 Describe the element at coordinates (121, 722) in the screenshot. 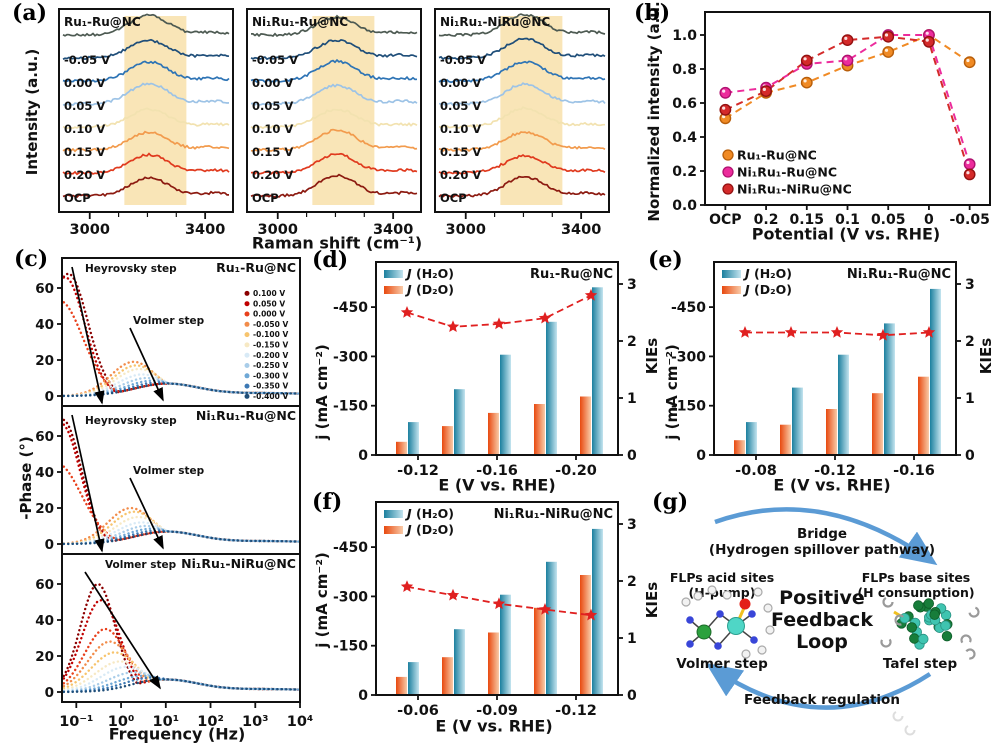

I see `tick-label: 10⁰` at that location.